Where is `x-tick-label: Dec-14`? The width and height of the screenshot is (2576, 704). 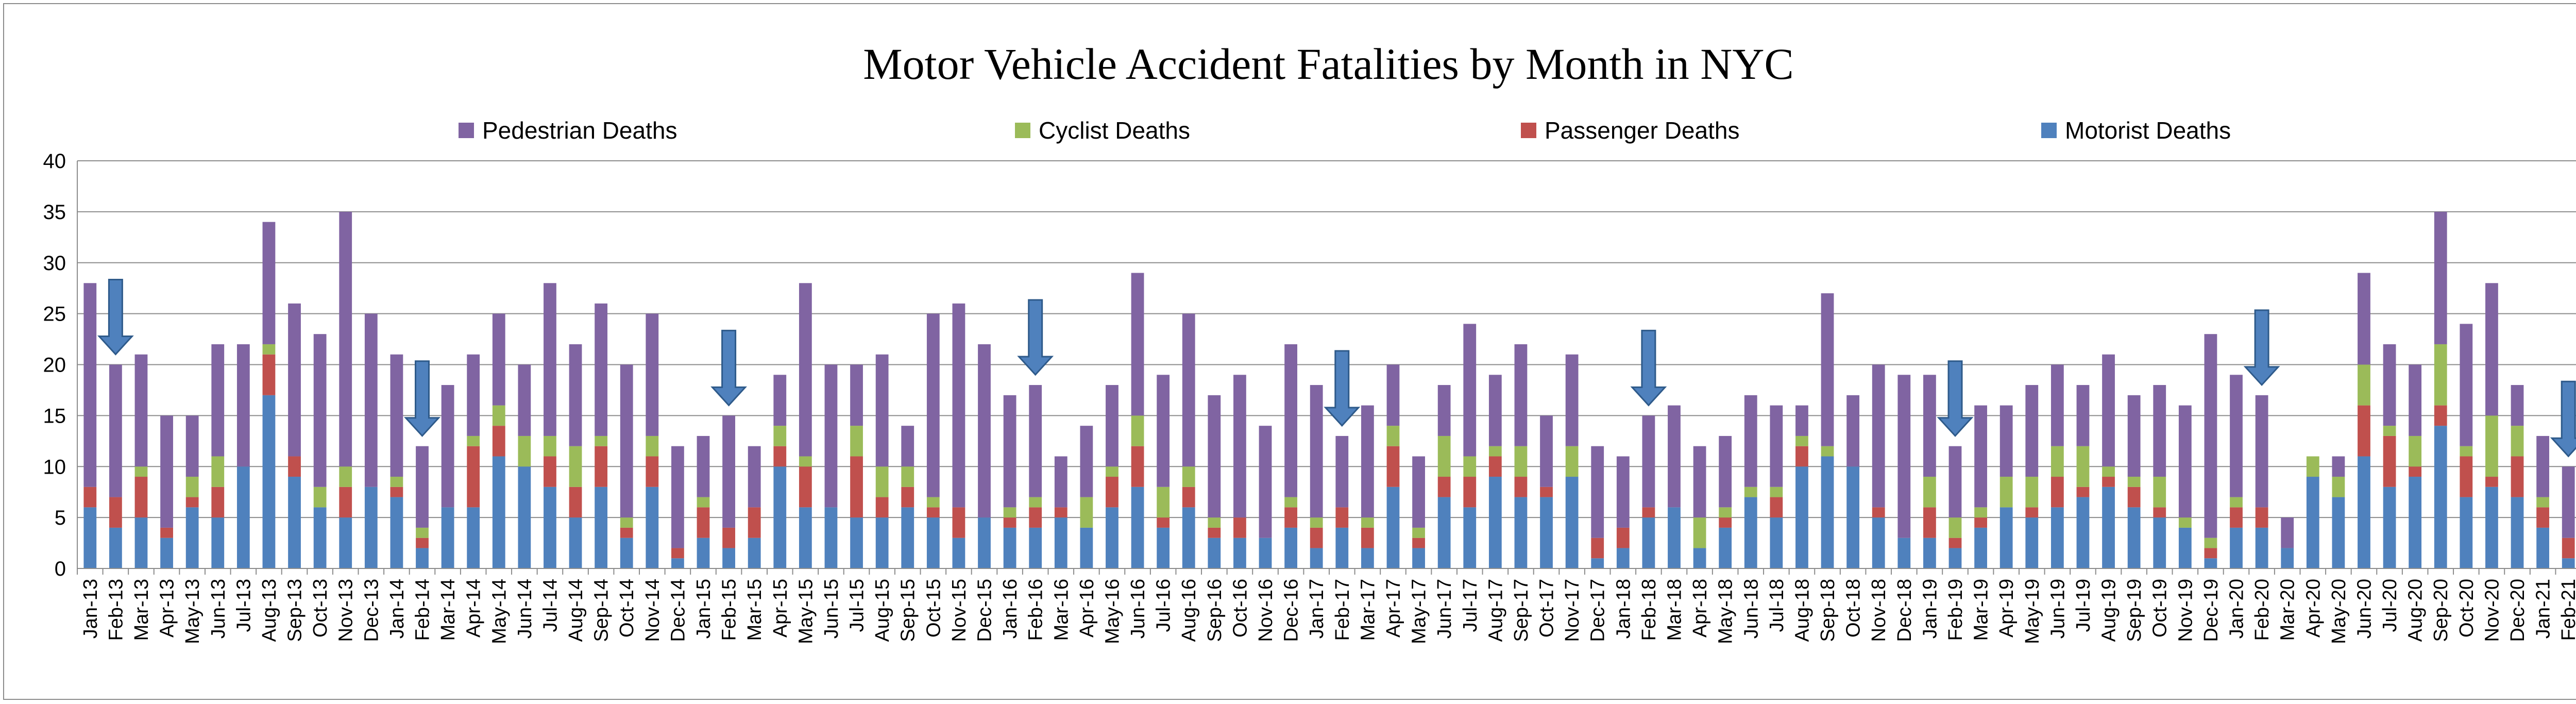 x-tick-label: Dec-14 is located at coordinates (678, 610).